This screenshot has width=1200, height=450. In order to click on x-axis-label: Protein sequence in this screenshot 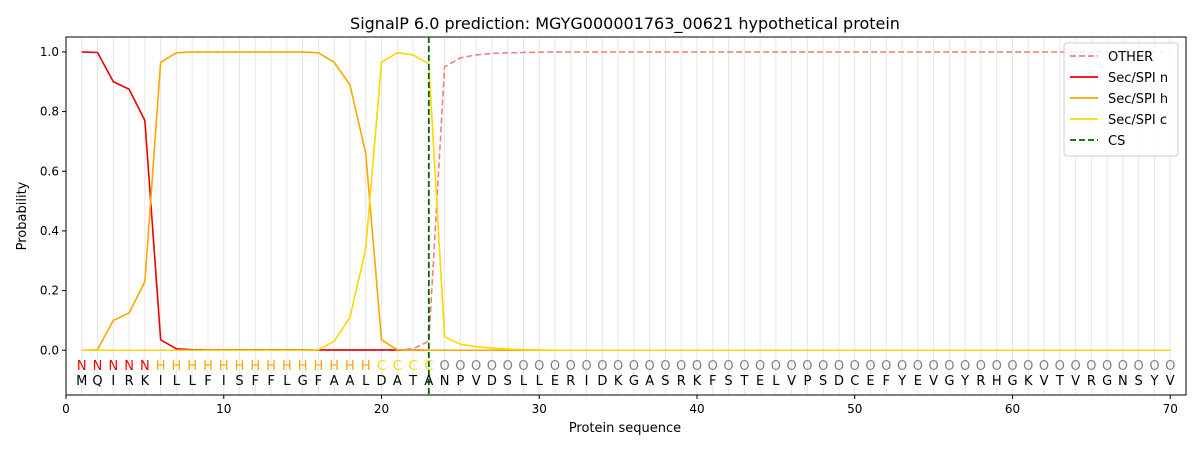, I will do `click(625, 428)`.